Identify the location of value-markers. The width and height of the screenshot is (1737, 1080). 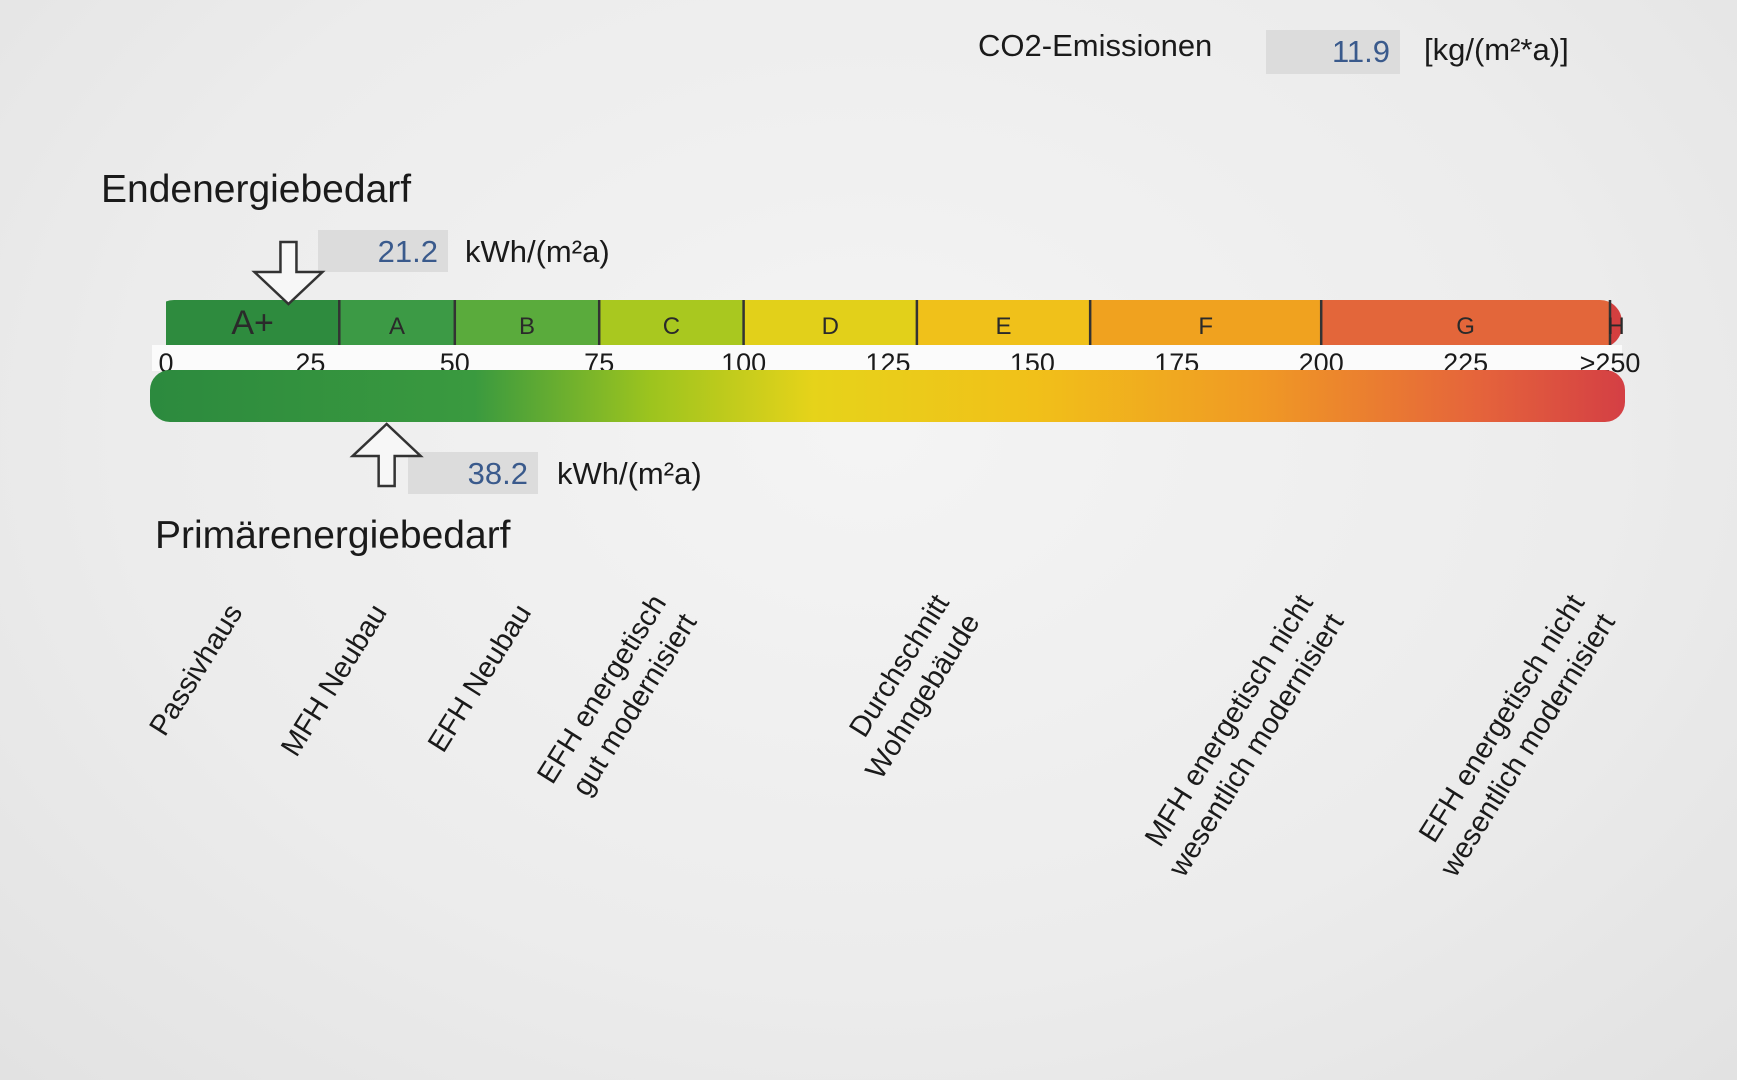
(337, 364).